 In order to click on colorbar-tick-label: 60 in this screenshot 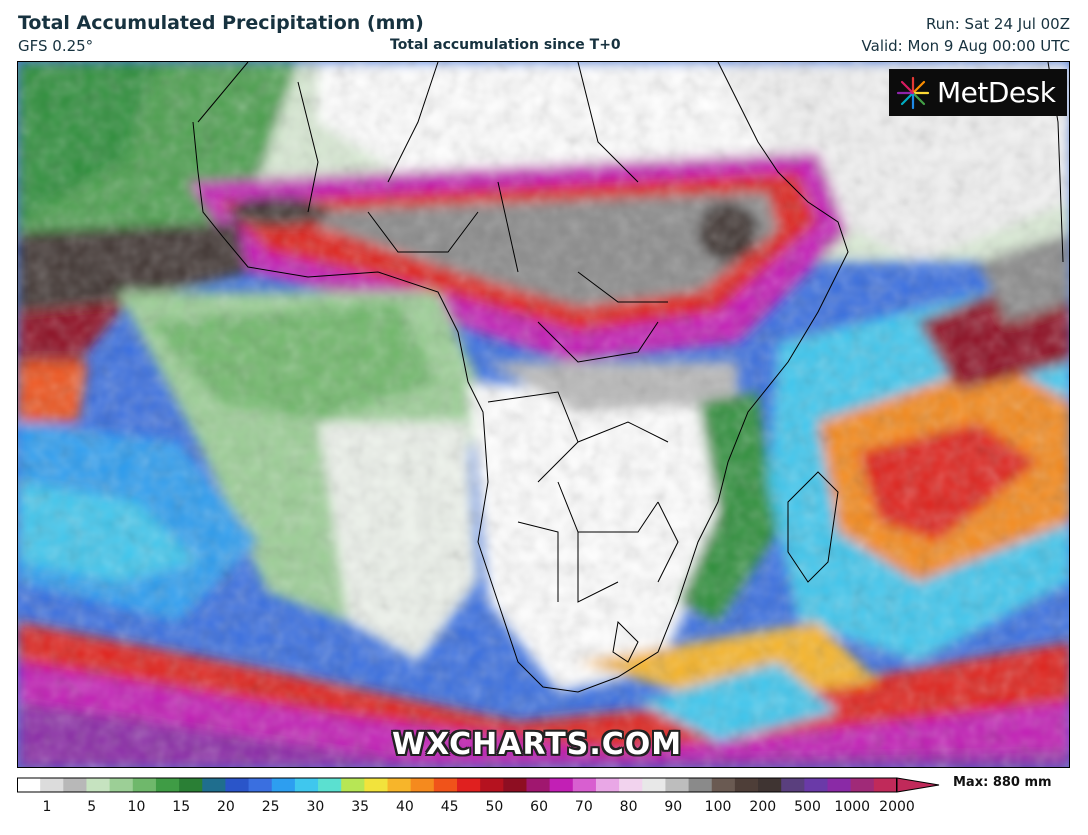, I will do `click(539, 807)`.